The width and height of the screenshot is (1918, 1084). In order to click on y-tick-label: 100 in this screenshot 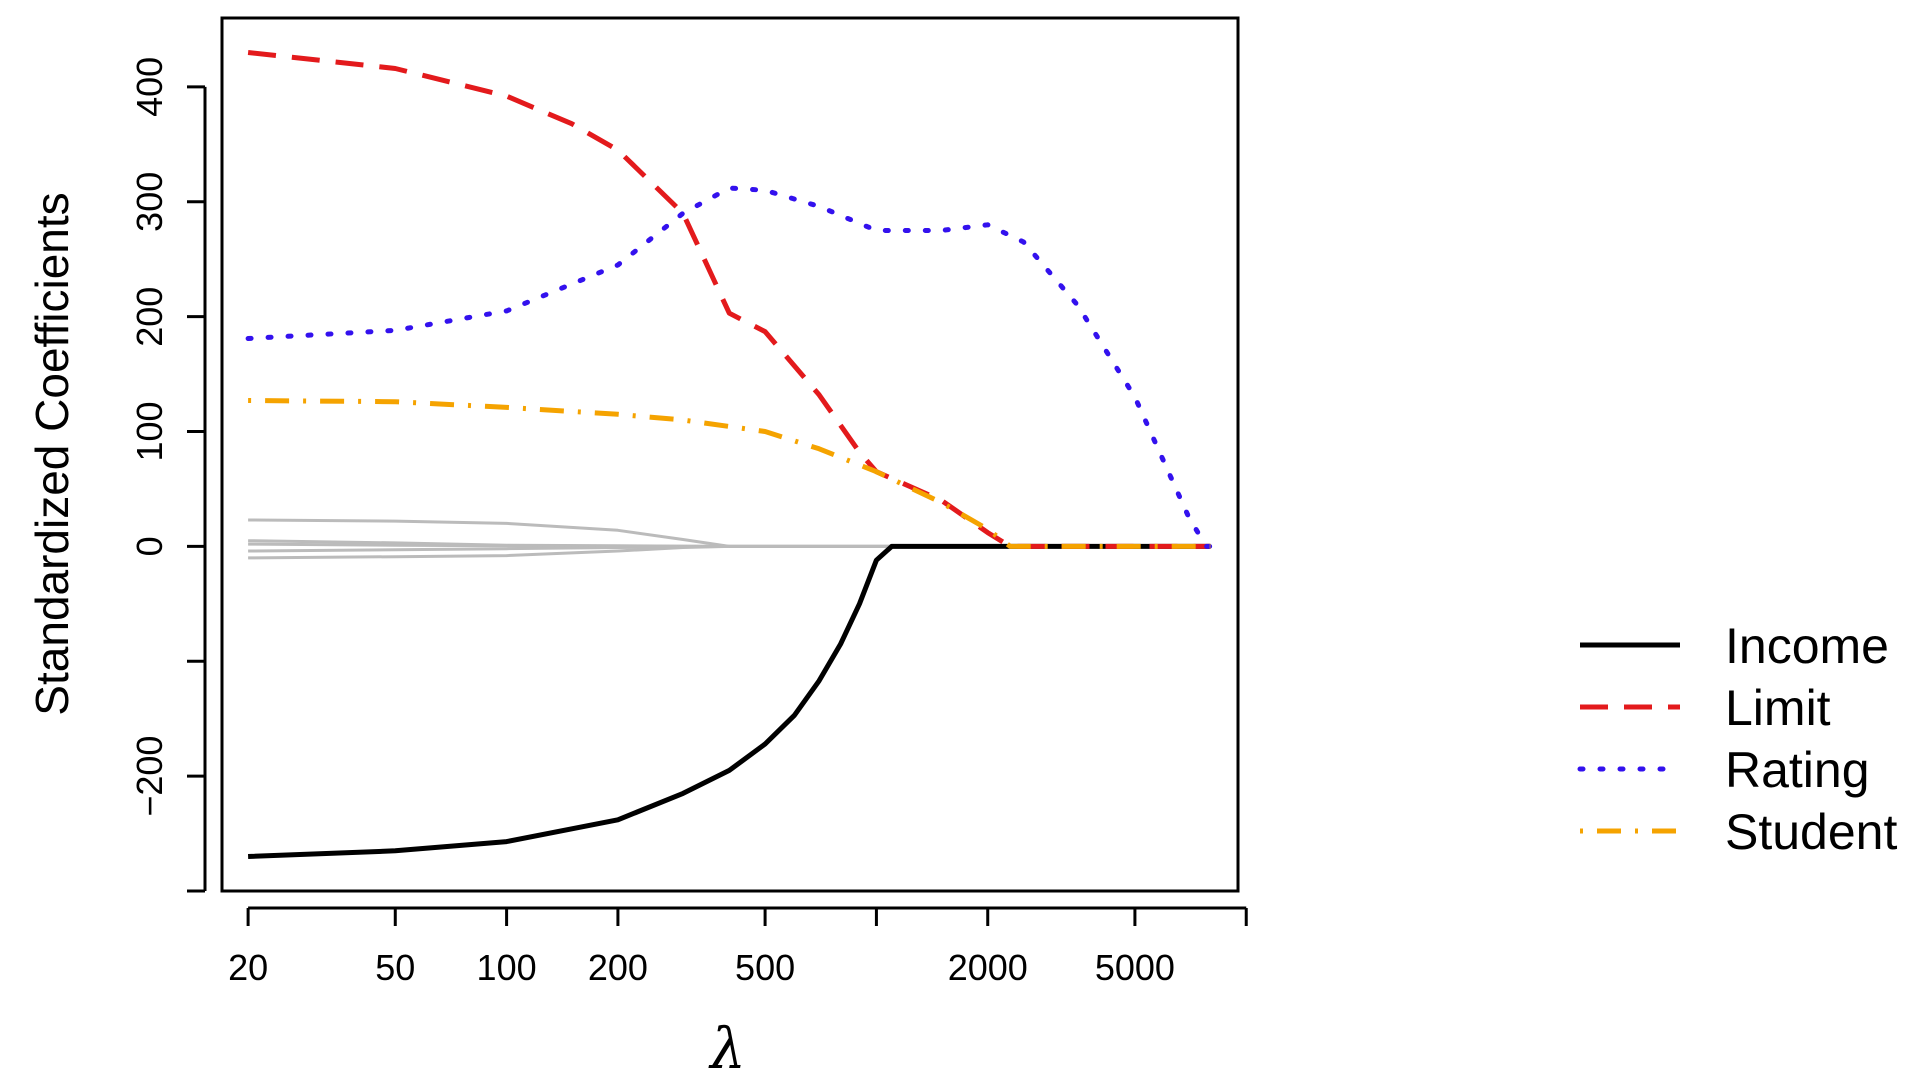, I will do `click(149, 431)`.